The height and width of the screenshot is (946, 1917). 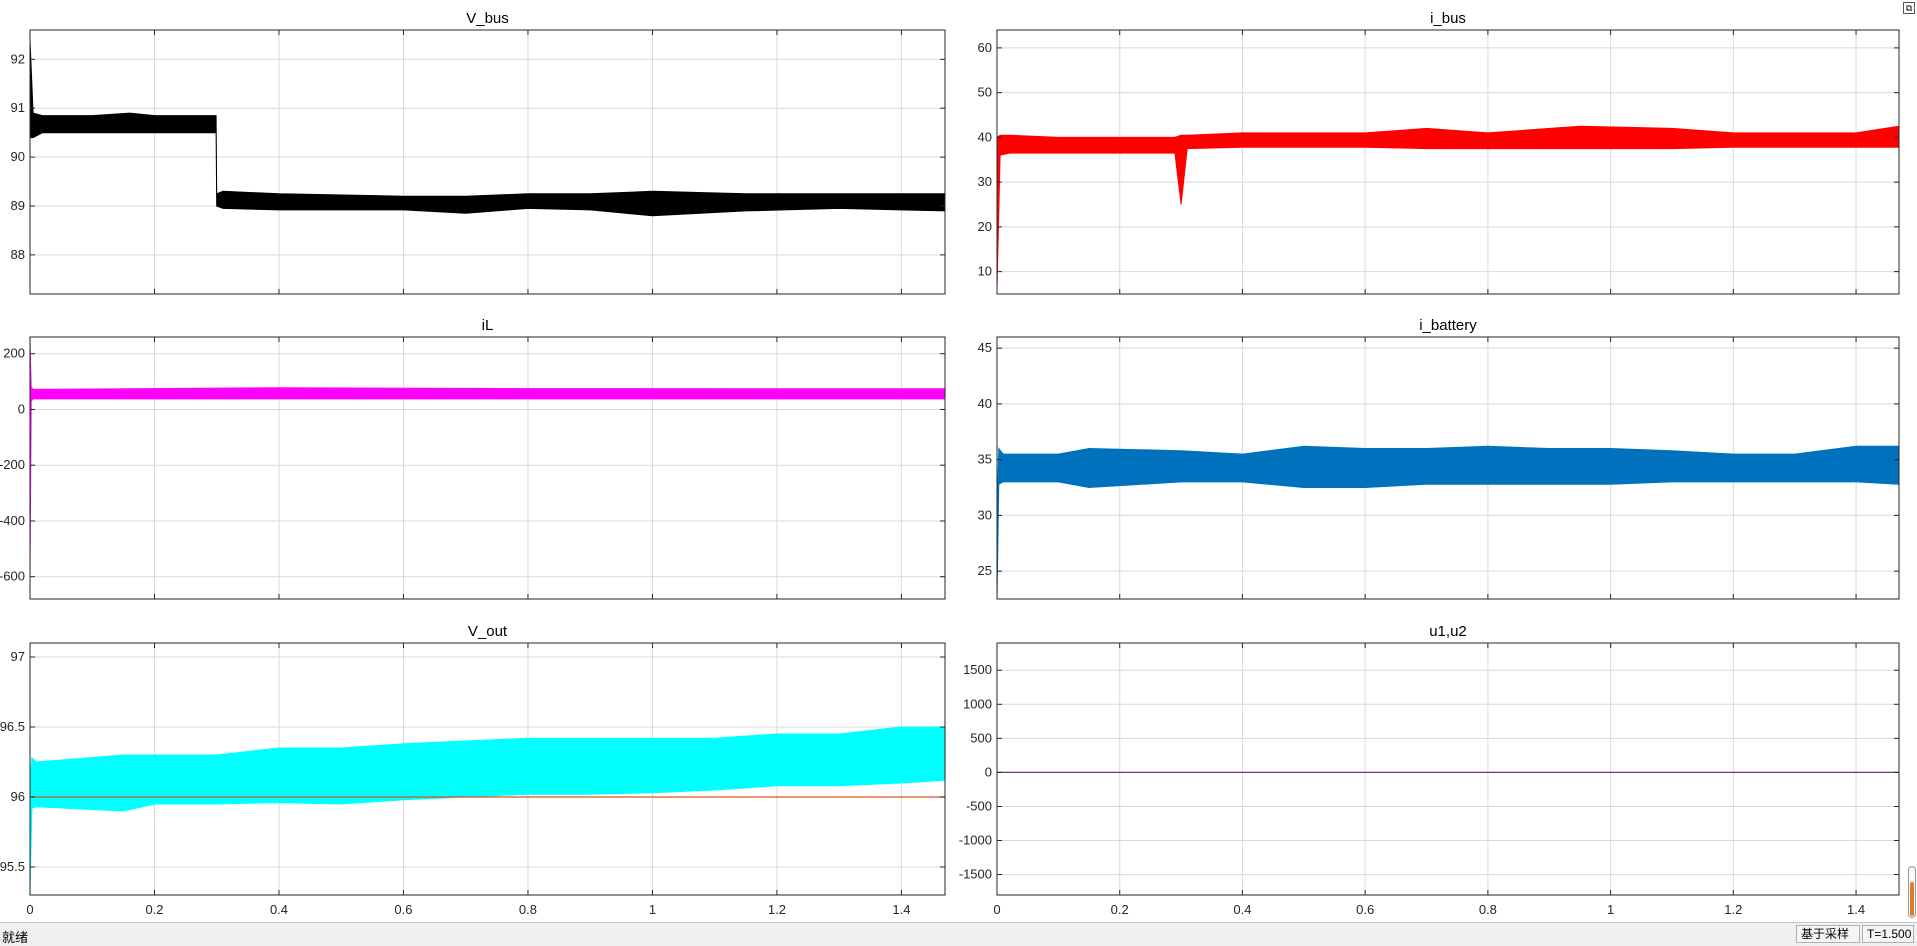 What do you see at coordinates (1448, 325) in the screenshot?
I see `chart-title: i_battery` at bounding box center [1448, 325].